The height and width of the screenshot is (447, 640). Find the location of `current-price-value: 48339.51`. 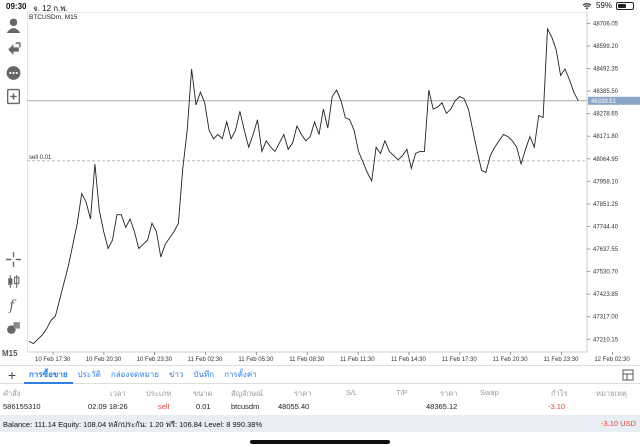

current-price-value: 48339.51 is located at coordinates (604, 102).